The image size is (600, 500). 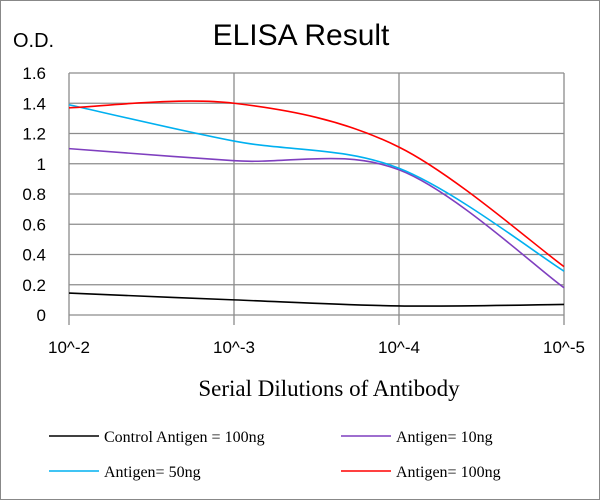 I want to click on legend-label: Control Antigen = 100ng, so click(x=184, y=437).